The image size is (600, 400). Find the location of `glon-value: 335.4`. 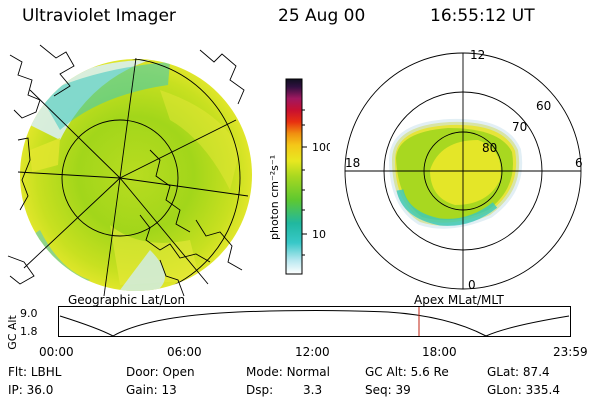

glon-value: 335.4 is located at coordinates (542, 390).